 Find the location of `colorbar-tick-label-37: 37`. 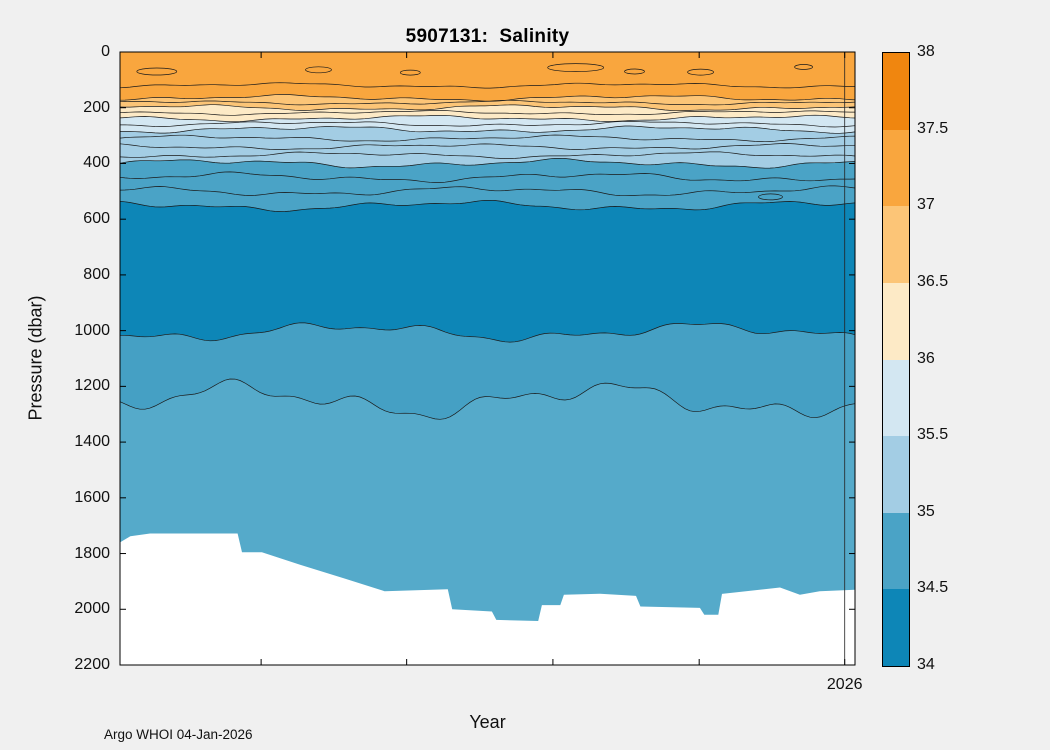

colorbar-tick-label-37: 37 is located at coordinates (926, 205).